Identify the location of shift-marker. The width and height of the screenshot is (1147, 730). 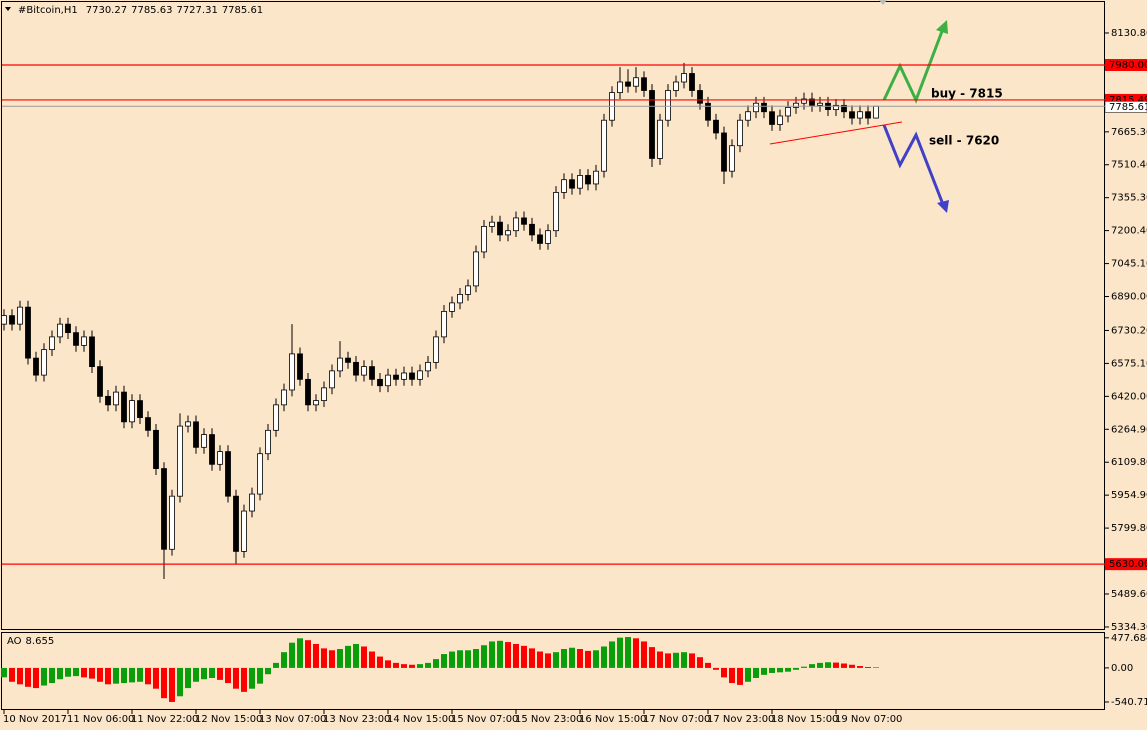
(883, 2).